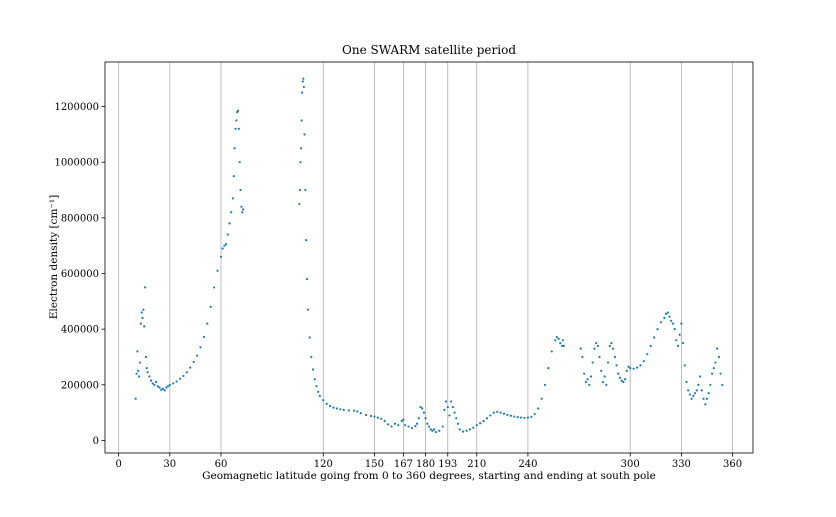  Describe the element at coordinates (96, 441) in the screenshot. I see `y-tick-label: 0` at that location.